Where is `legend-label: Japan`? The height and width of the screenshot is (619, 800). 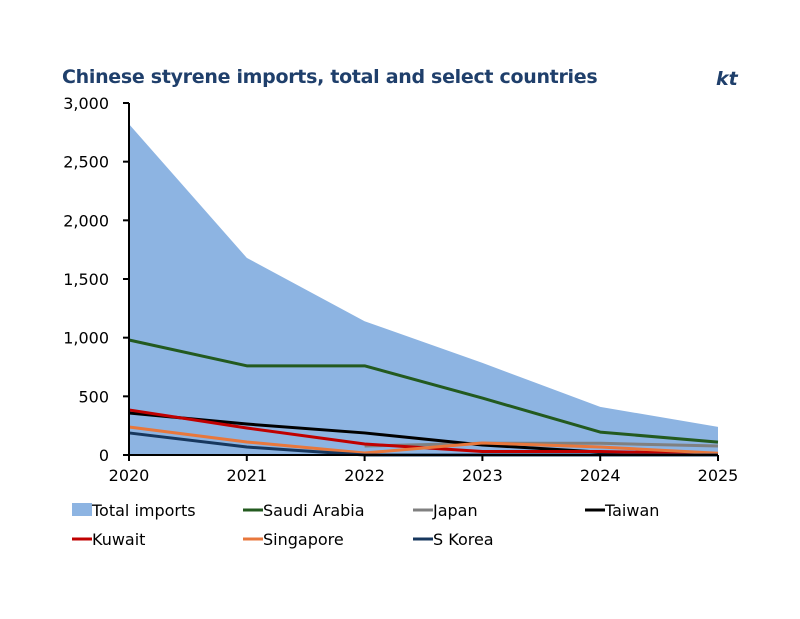
legend-label: Japan is located at coordinates (455, 510).